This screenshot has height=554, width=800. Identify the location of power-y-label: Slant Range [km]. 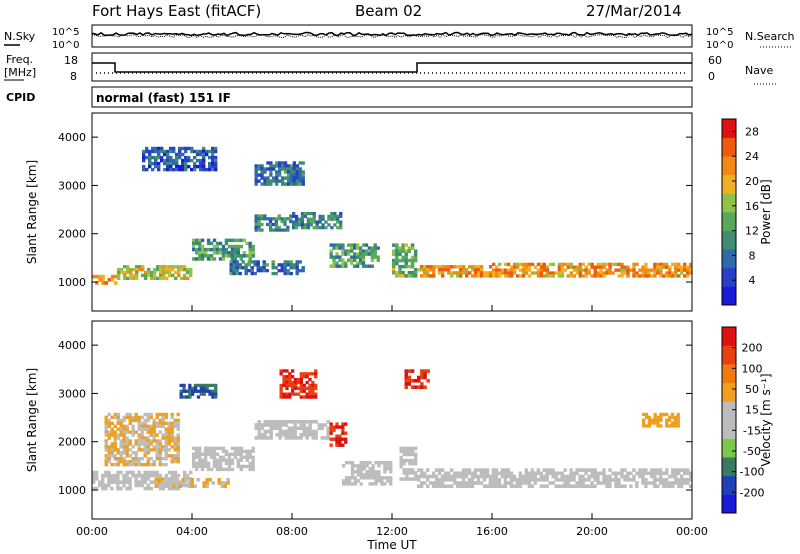
(32, 212).